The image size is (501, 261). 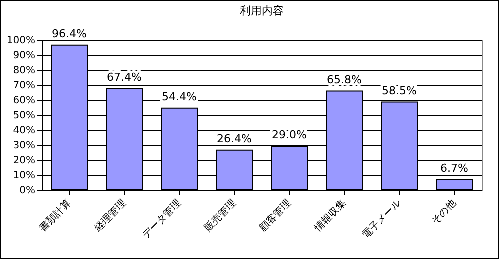 What do you see at coordinates (124, 77) in the screenshot?
I see `data-label: 67.4%` at bounding box center [124, 77].